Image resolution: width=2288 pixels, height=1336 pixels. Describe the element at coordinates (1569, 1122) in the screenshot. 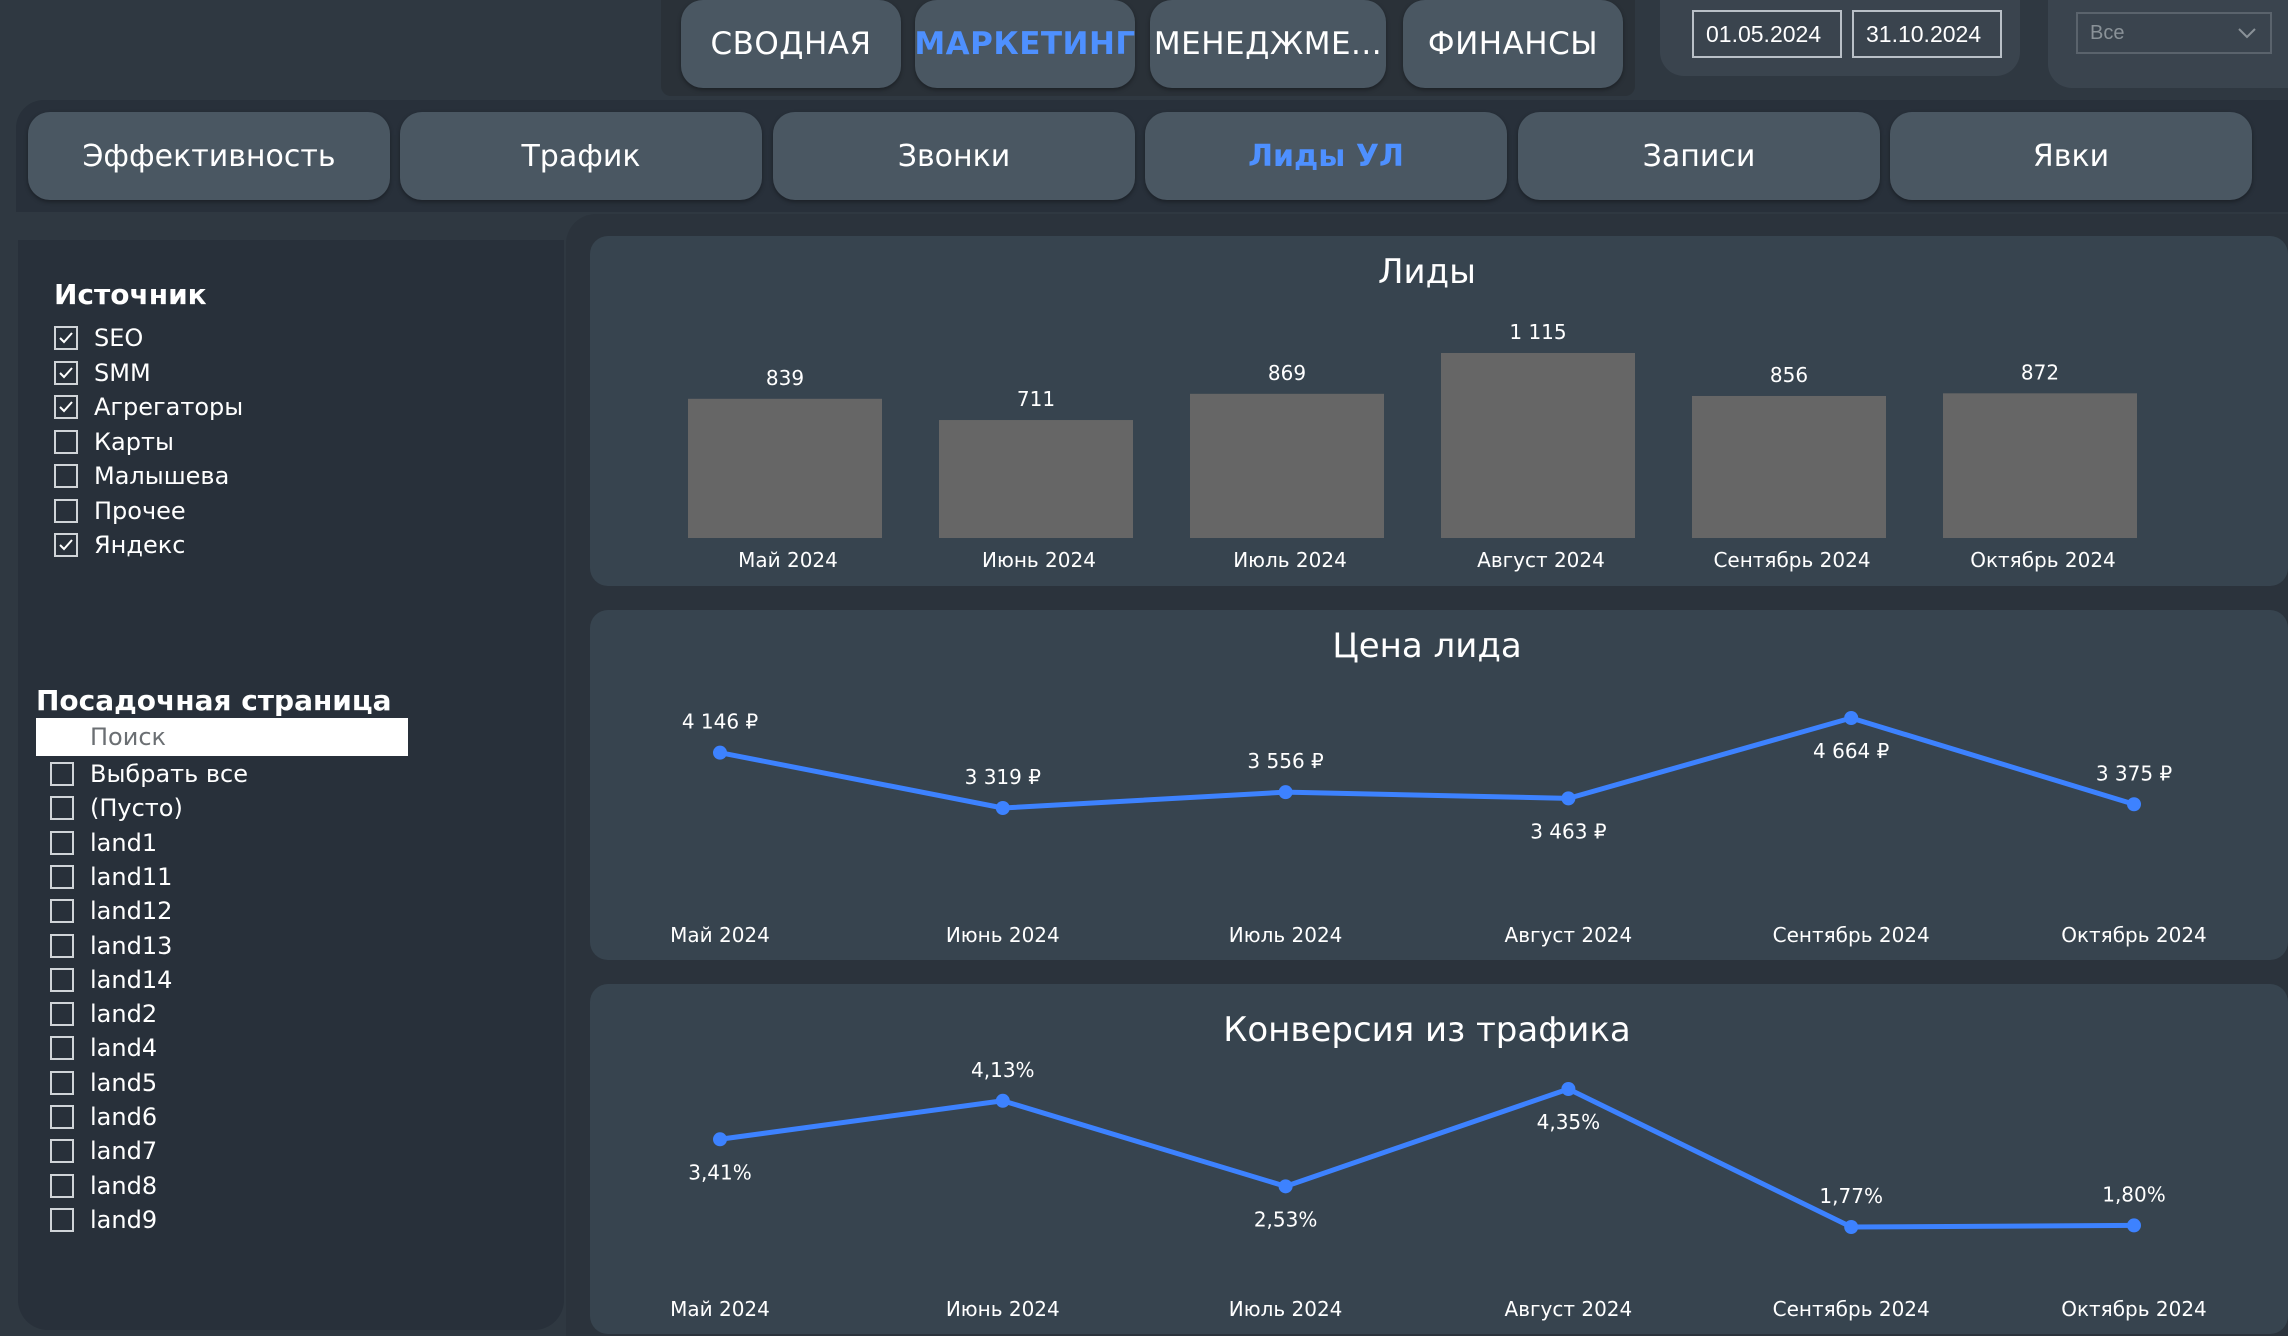

I see `data-label: 4,35%` at that location.